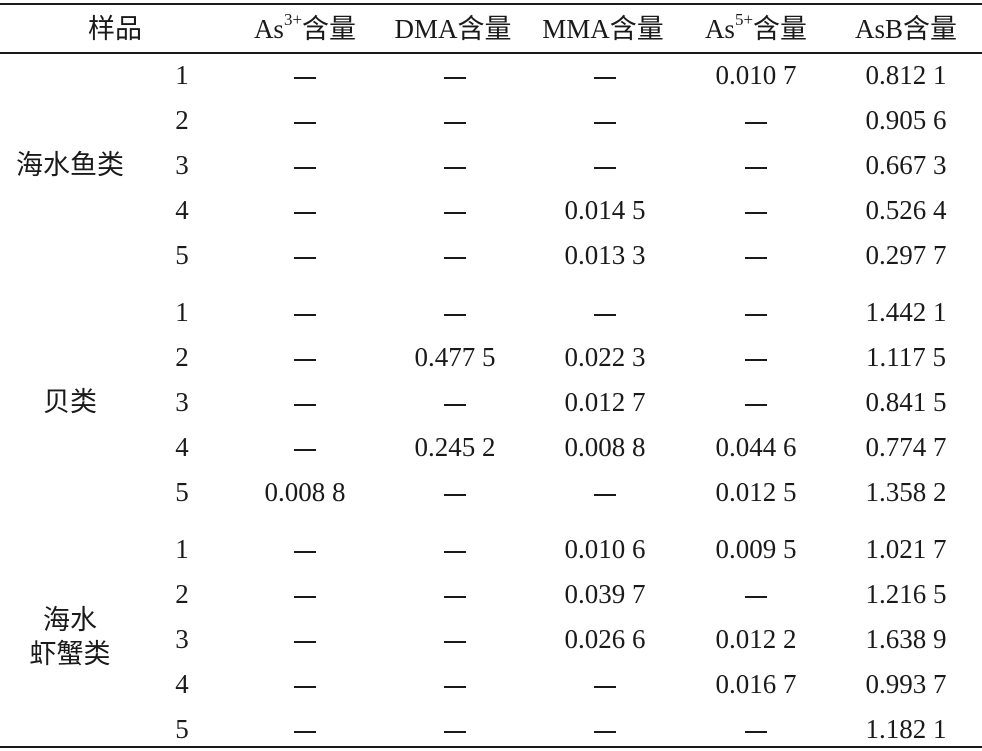  What do you see at coordinates (906, 492) in the screenshot?
I see `table-cell-asb: 1.358 2` at bounding box center [906, 492].